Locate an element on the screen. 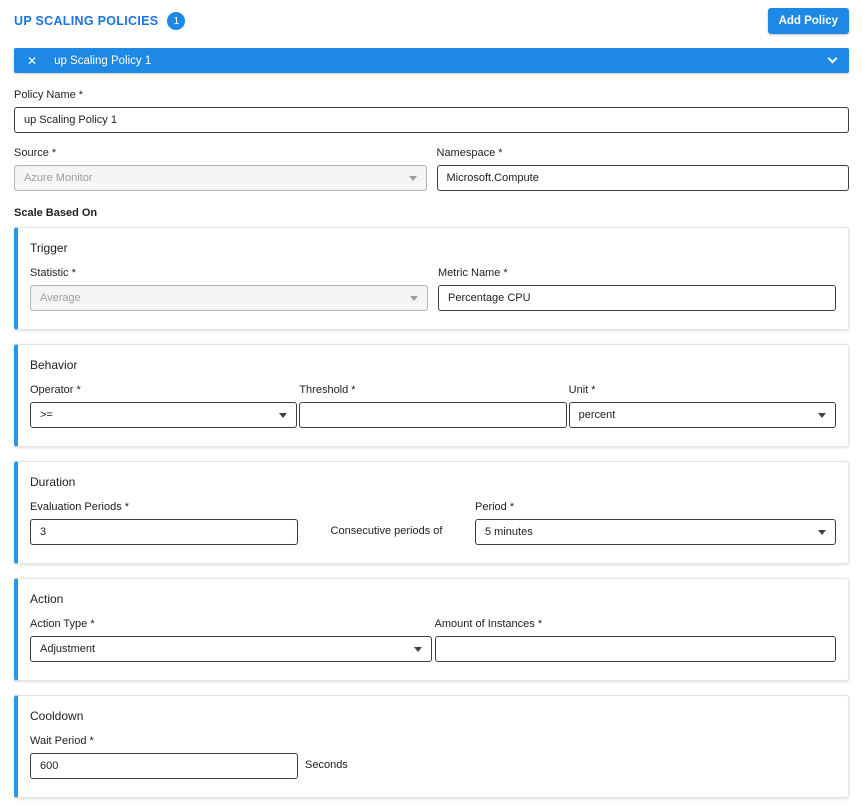 This screenshot has height=805, width=863. policy-accordion-header: ✕ up Scaling Policy 1 is located at coordinates (431, 60).